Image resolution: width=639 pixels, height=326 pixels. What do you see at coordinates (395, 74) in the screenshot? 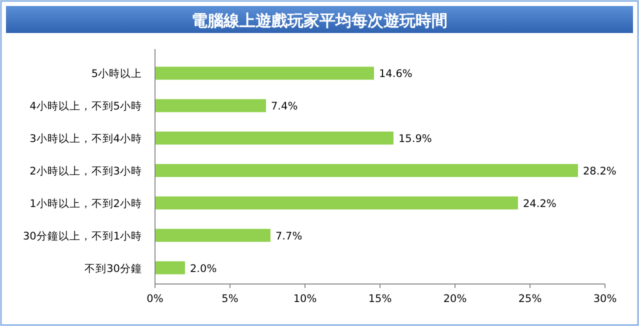
I see `data-label: 14.6%` at bounding box center [395, 74].